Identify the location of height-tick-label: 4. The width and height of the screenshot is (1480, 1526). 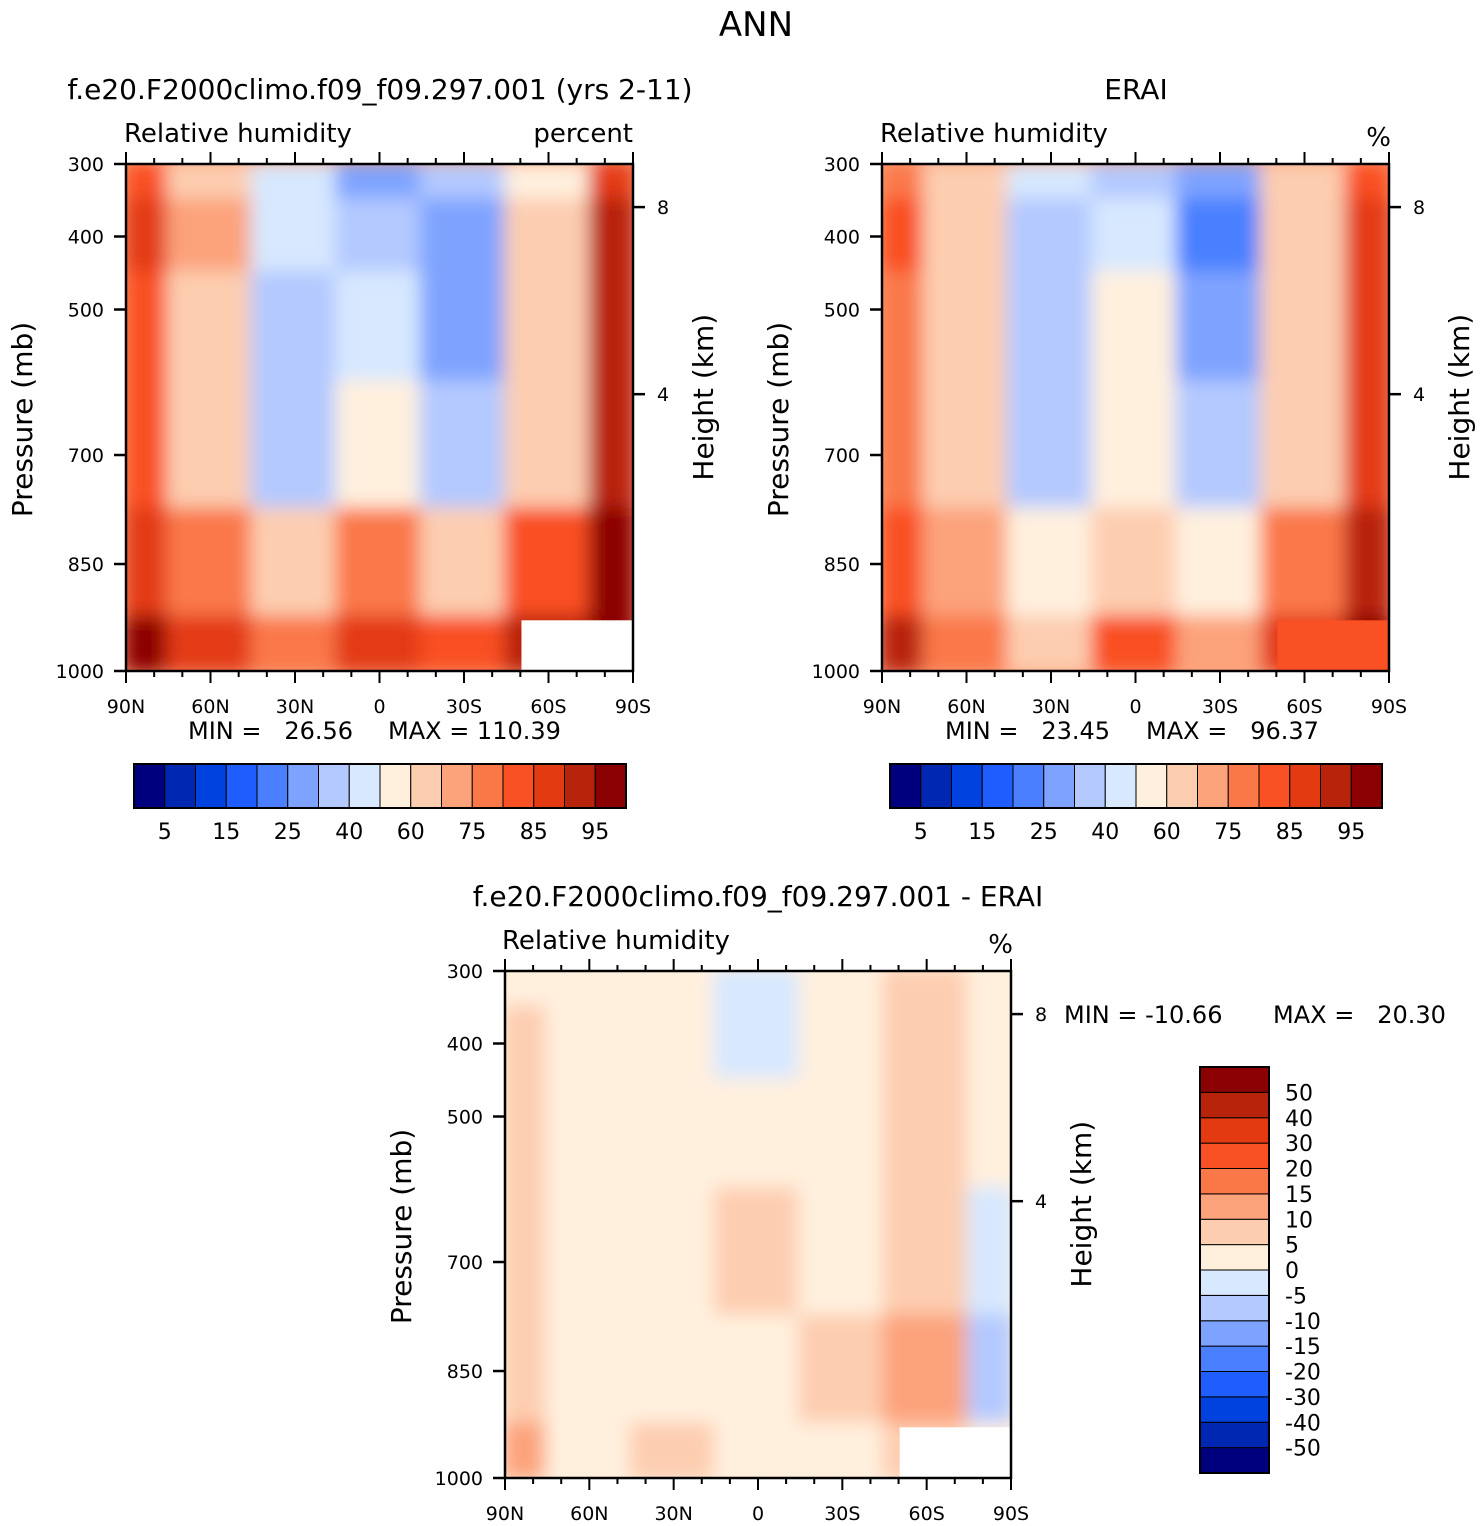
(1041, 1202).